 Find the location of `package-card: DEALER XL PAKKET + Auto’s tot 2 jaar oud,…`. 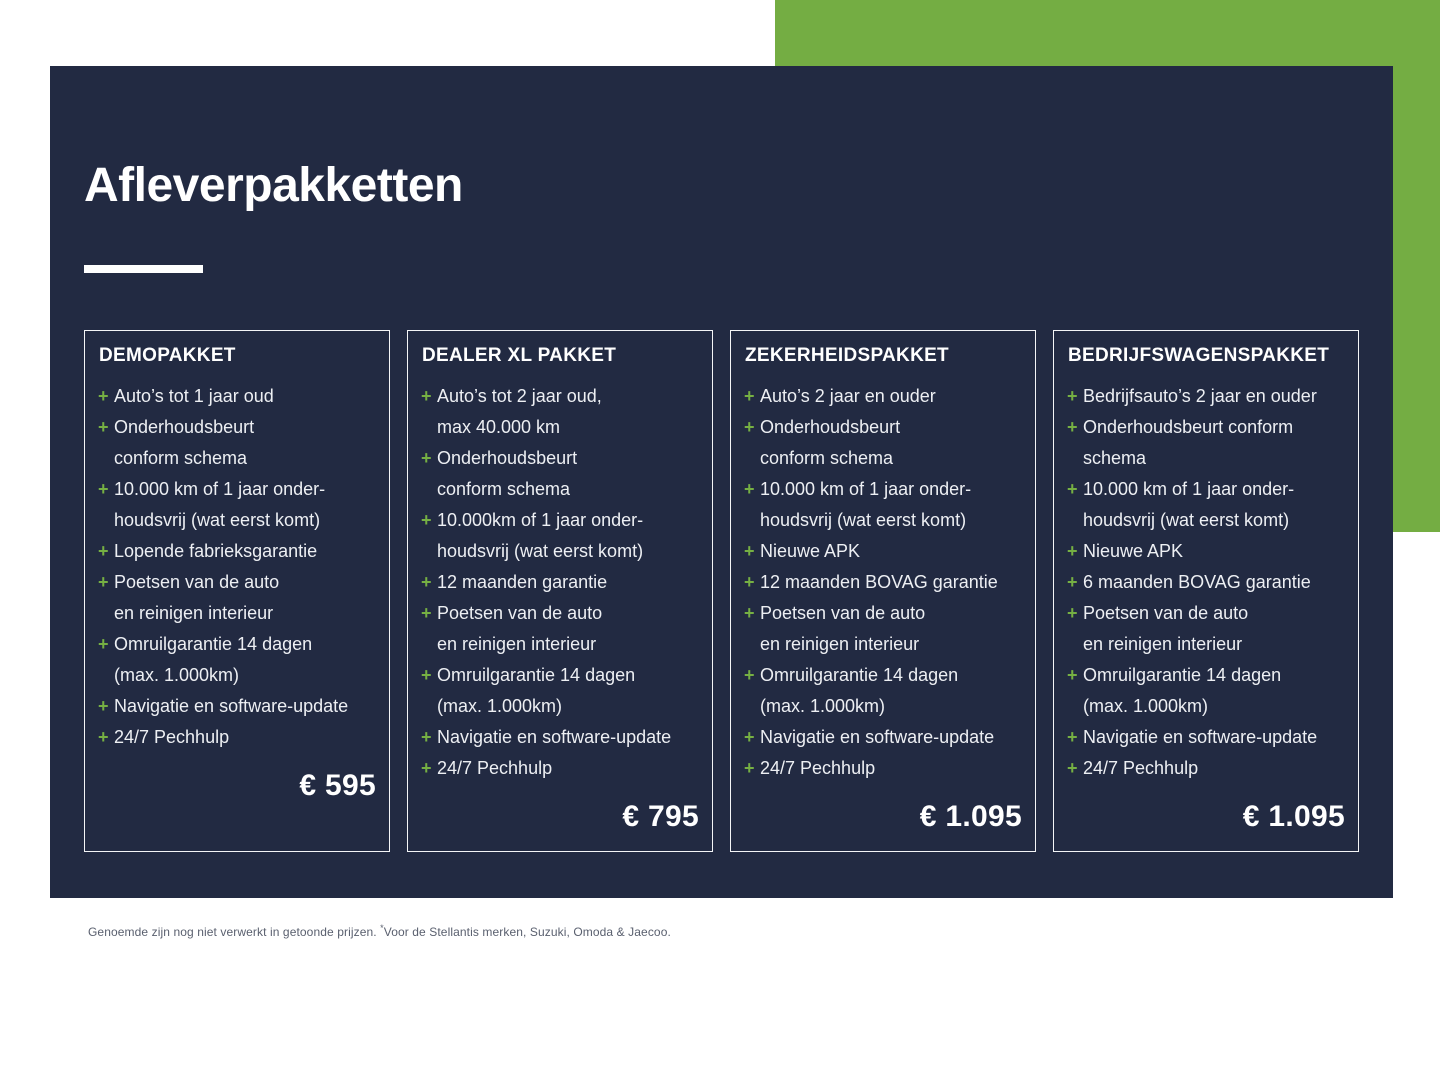

package-card: DEALER XL PAKKET + Auto’s tot 2 jaar oud,… is located at coordinates (560, 591).